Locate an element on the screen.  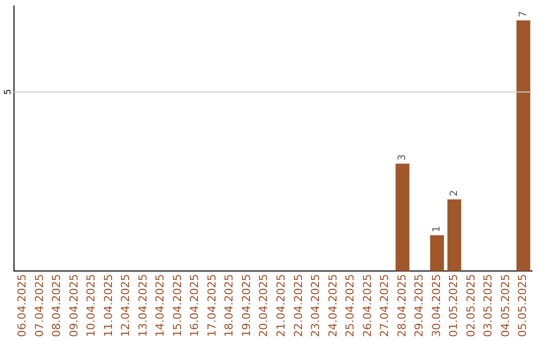
x-tick-label: 20.04.2025 is located at coordinates (263, 306).